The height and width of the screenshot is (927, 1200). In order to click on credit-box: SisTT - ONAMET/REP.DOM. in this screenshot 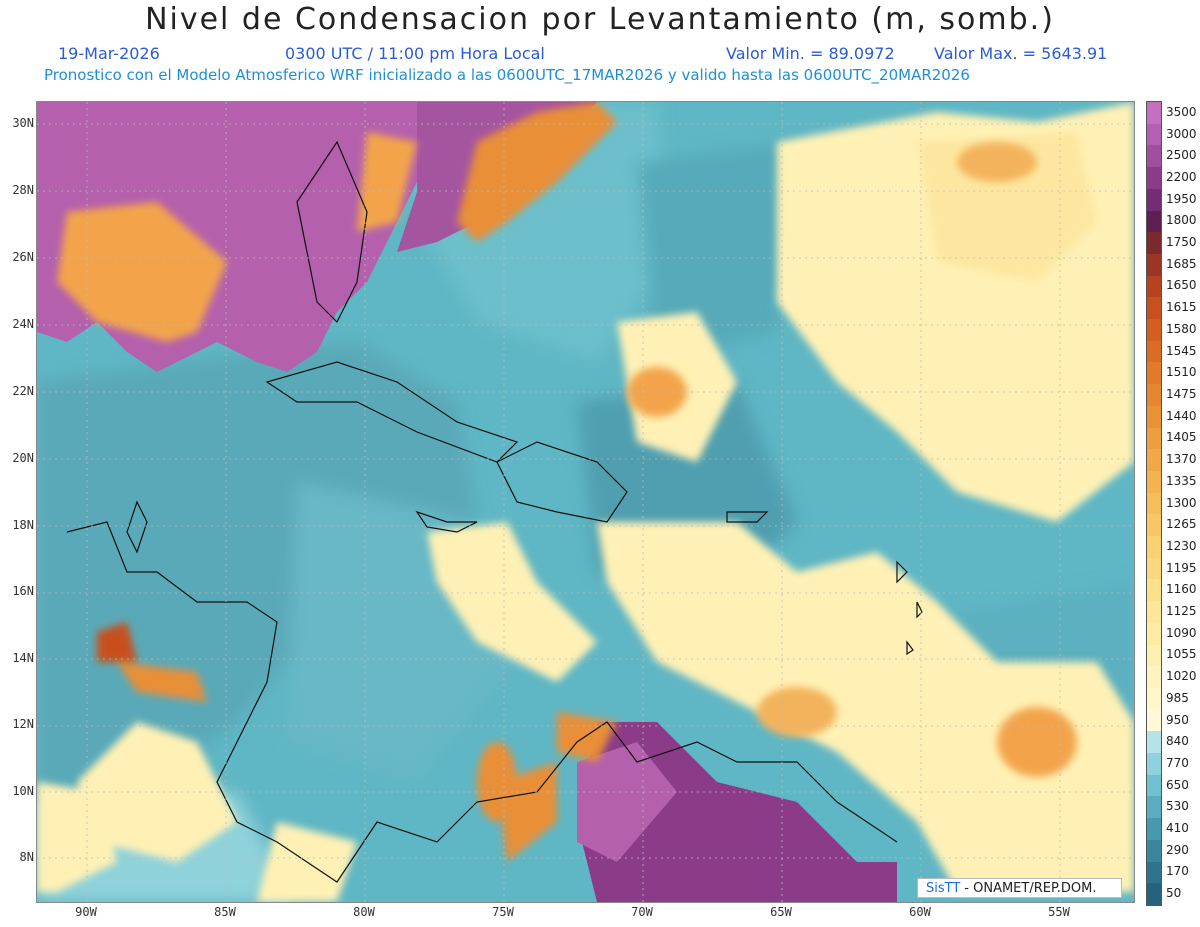, I will do `click(1019, 888)`.